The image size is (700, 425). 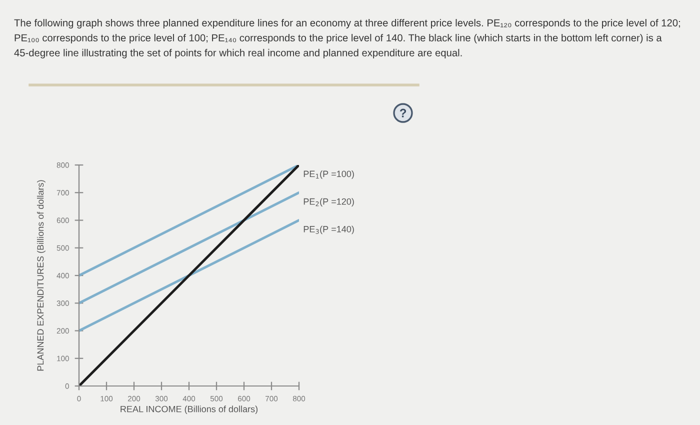 I want to click on series-label: PE$_{1}$(P =100), so click(x=329, y=174).